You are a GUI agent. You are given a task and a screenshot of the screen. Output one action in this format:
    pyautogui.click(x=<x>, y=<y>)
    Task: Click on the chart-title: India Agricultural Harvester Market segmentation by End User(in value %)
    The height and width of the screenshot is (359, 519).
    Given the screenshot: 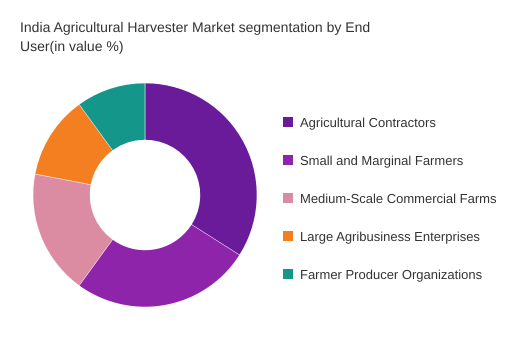 What is the action you would take?
    pyautogui.click(x=195, y=36)
    